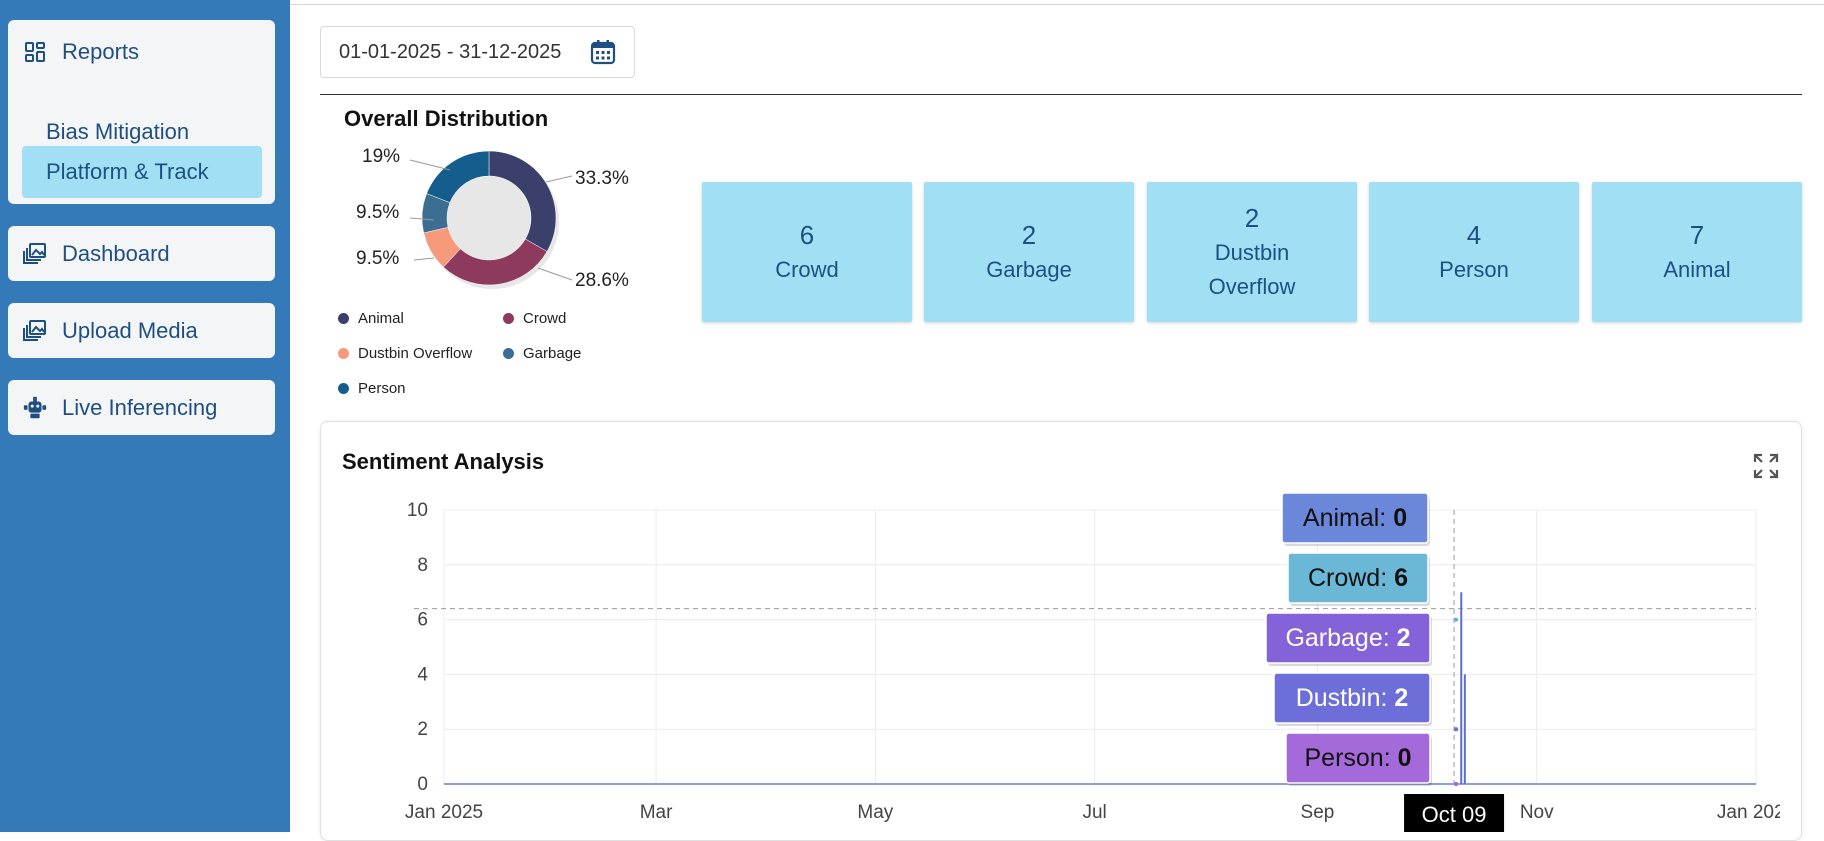  I want to click on stat-label: Crowd, so click(807, 269).